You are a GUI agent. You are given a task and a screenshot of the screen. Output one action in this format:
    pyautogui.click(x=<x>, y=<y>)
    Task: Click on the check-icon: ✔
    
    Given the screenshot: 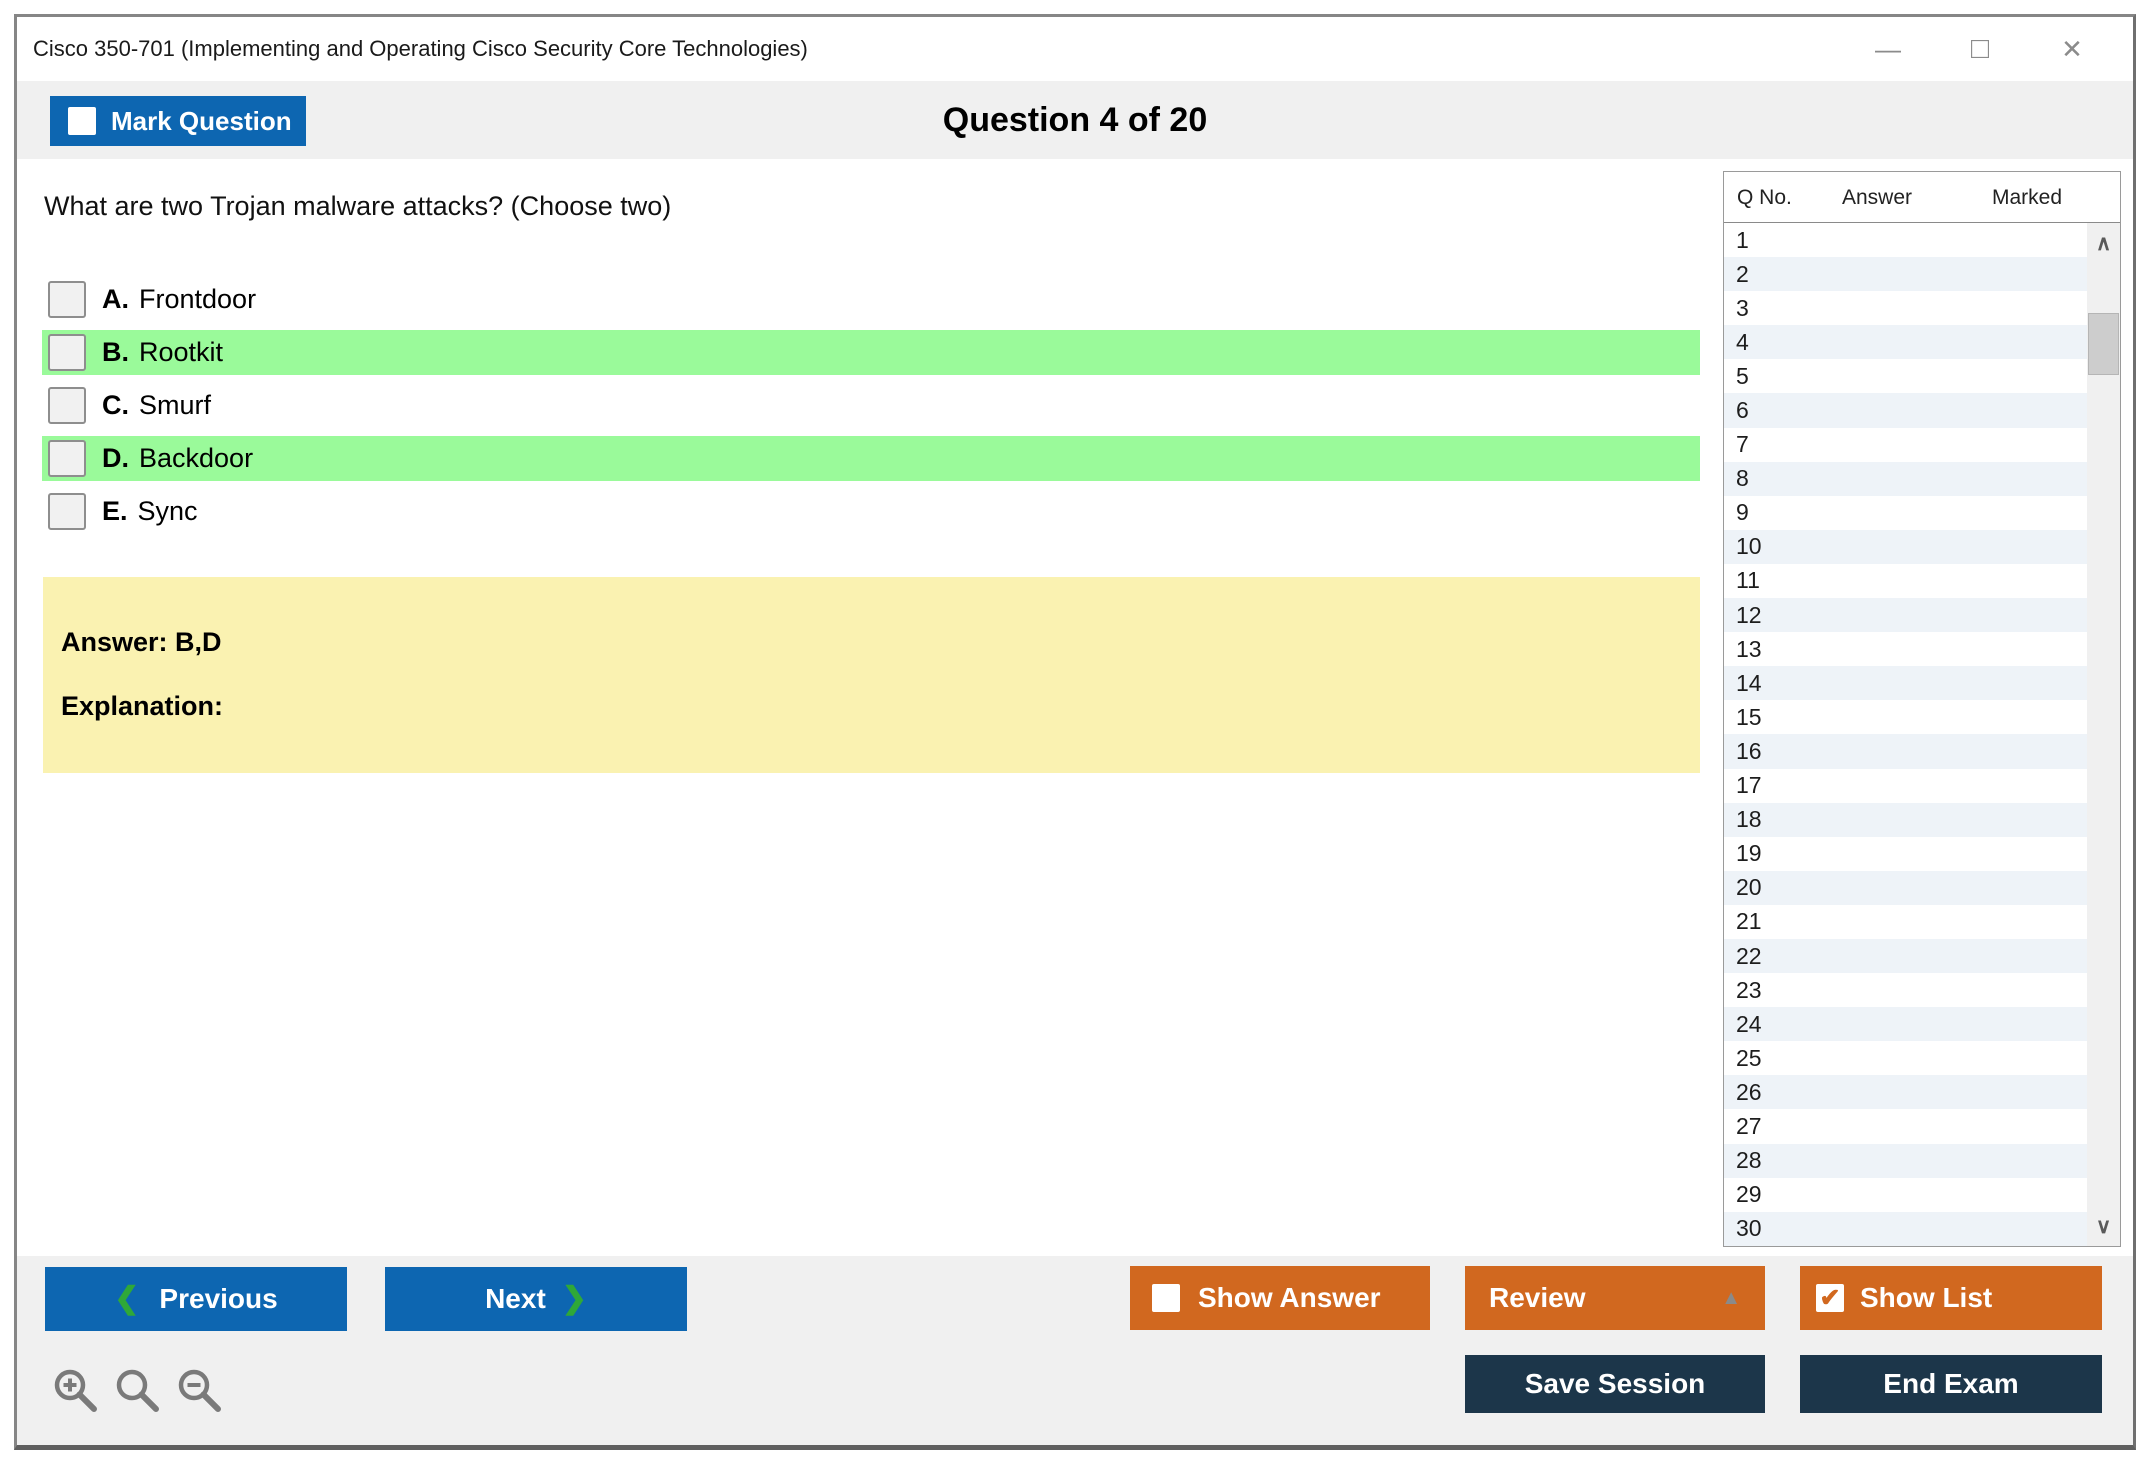 What is the action you would take?
    pyautogui.click(x=1830, y=1297)
    